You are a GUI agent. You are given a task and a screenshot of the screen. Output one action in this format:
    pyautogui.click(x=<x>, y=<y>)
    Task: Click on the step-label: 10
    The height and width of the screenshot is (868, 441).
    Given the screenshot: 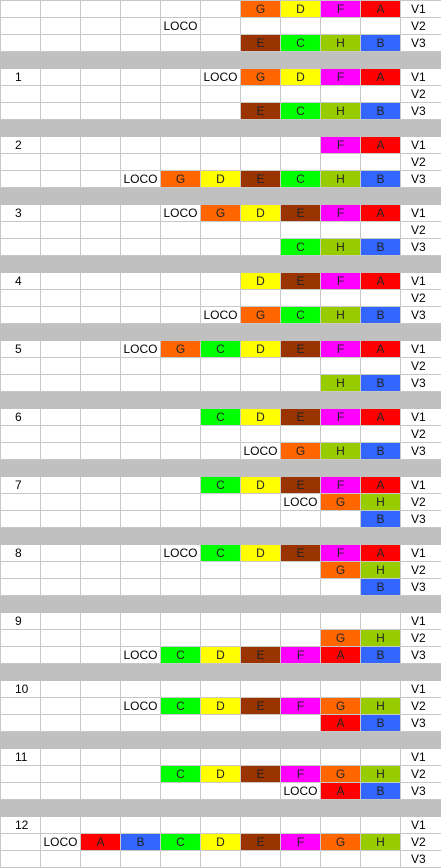 What is the action you would take?
    pyautogui.click(x=20, y=689)
    